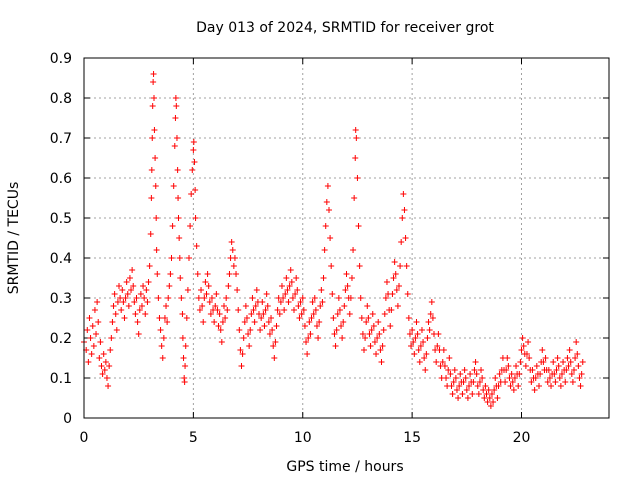  What do you see at coordinates (303, 438) in the screenshot?
I see `x-tick-label: 10` at bounding box center [303, 438].